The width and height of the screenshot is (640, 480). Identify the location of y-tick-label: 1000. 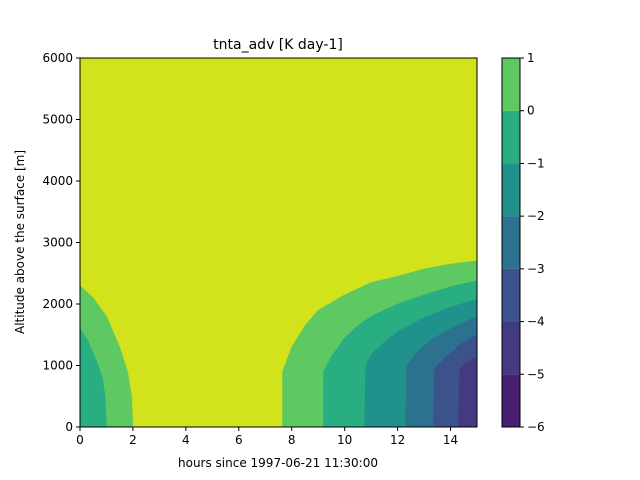
(57, 366).